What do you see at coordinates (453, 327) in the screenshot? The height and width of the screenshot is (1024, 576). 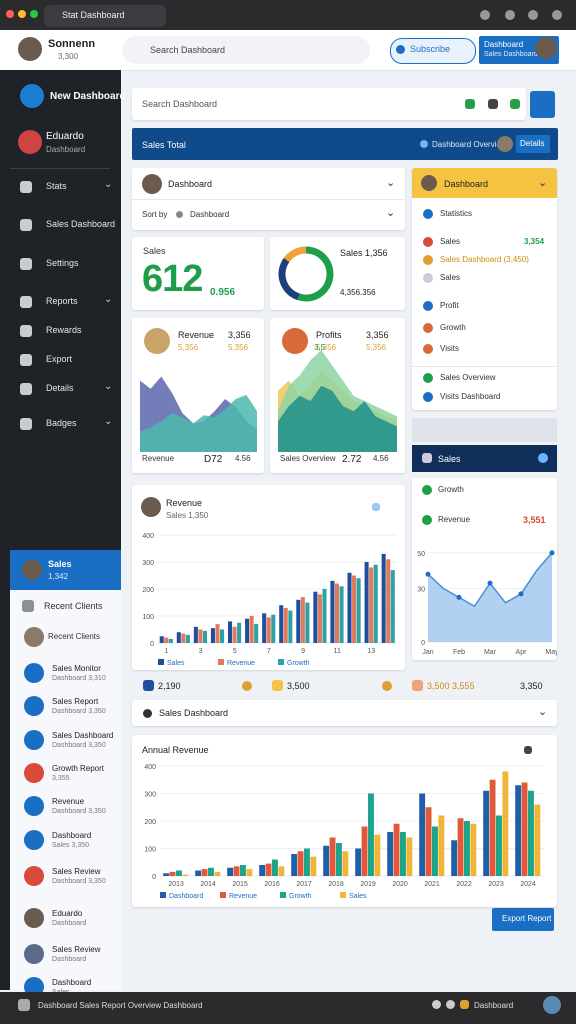 I see `label: Growth` at bounding box center [453, 327].